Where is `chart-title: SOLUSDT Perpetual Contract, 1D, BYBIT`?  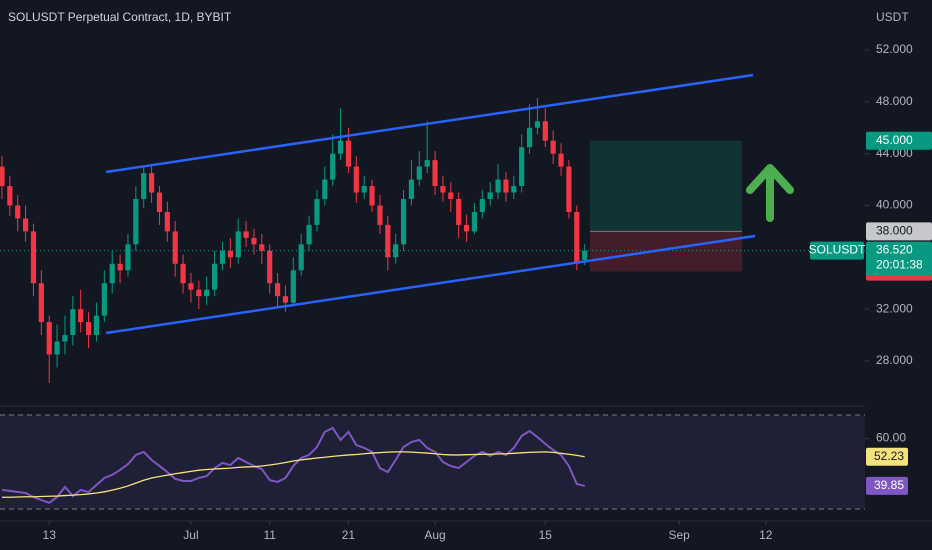 chart-title: SOLUSDT Perpetual Contract, 1D, BYBIT is located at coordinates (120, 17).